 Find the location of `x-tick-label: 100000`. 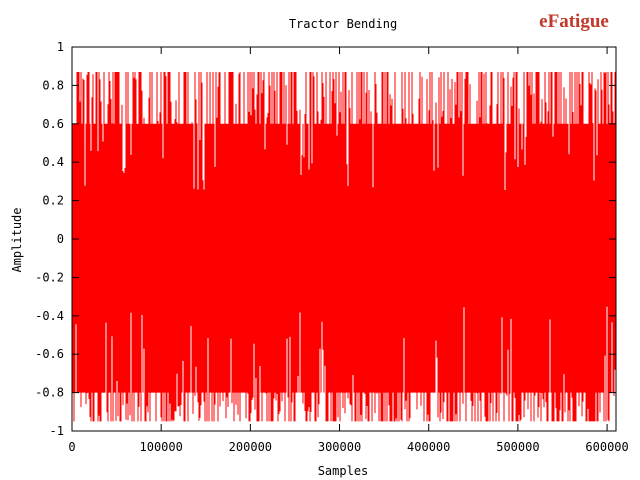

x-tick-label: 100000 is located at coordinates (161, 447).